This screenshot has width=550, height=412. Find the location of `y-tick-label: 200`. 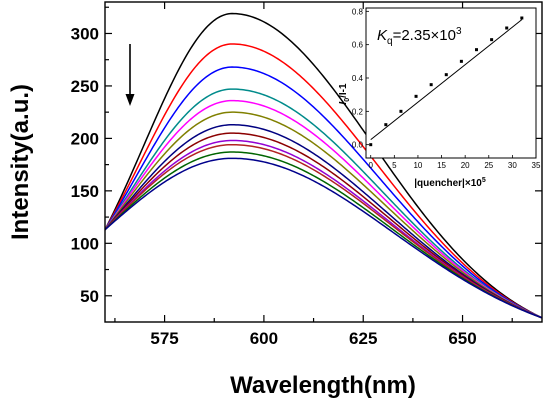

y-tick-label: 200 is located at coordinates (85, 138).